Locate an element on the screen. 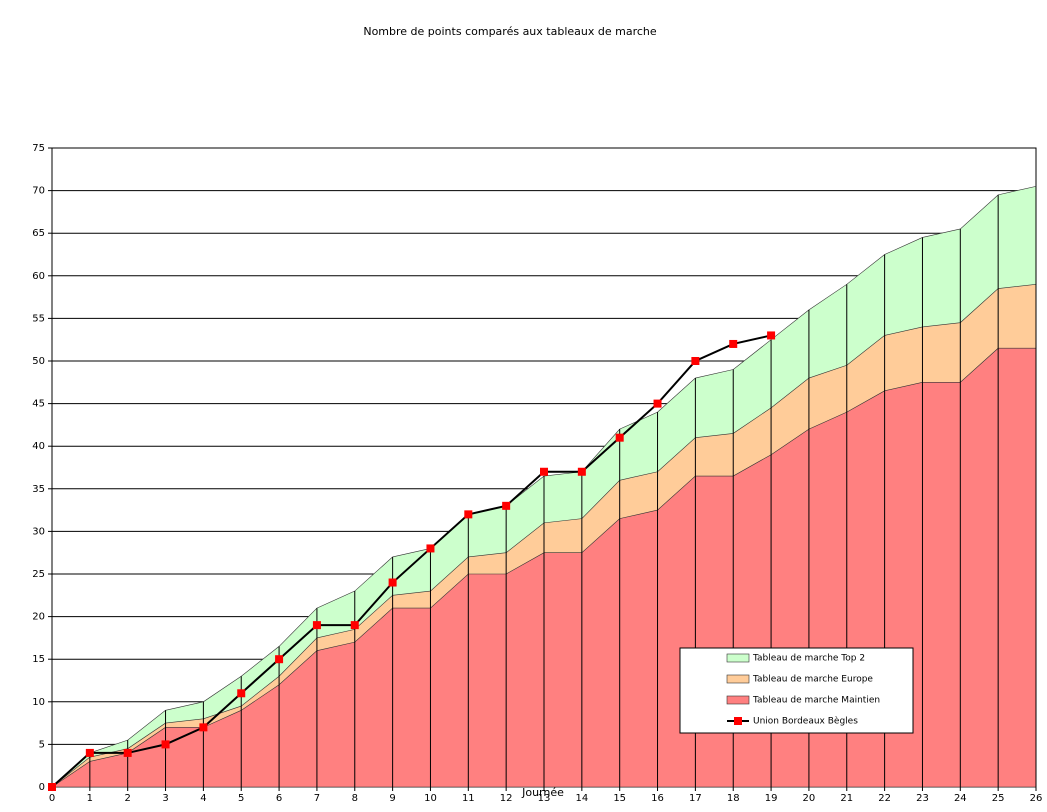  x-tick-label: 20 is located at coordinates (809, 798).